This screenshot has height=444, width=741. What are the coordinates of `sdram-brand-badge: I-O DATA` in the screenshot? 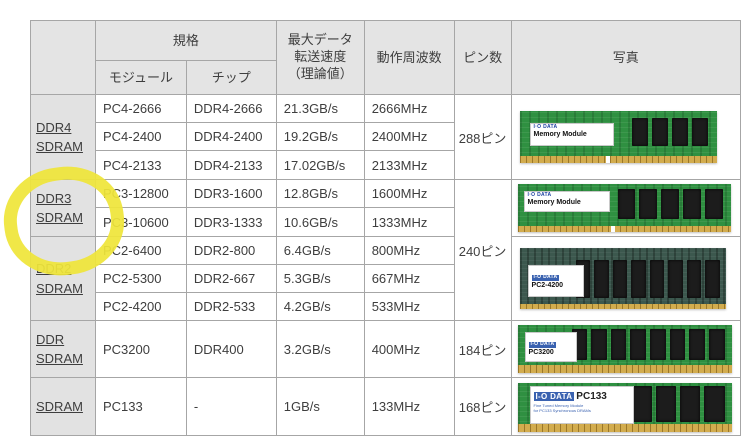 It's located at (554, 397).